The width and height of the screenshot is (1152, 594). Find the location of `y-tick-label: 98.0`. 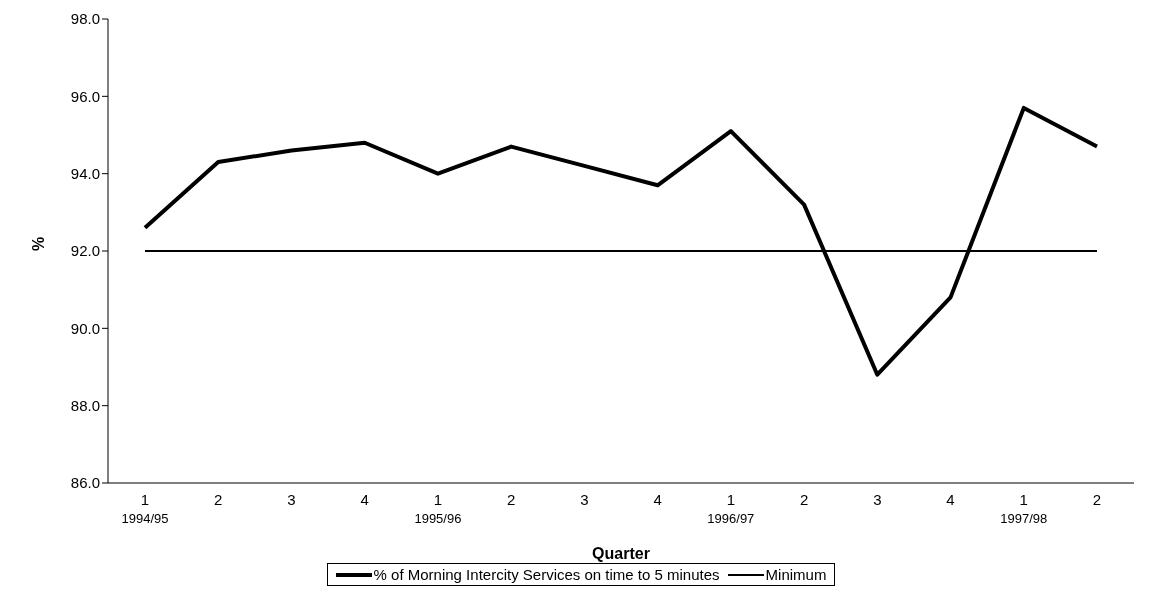

y-tick-label: 98.0 is located at coordinates (85, 19).